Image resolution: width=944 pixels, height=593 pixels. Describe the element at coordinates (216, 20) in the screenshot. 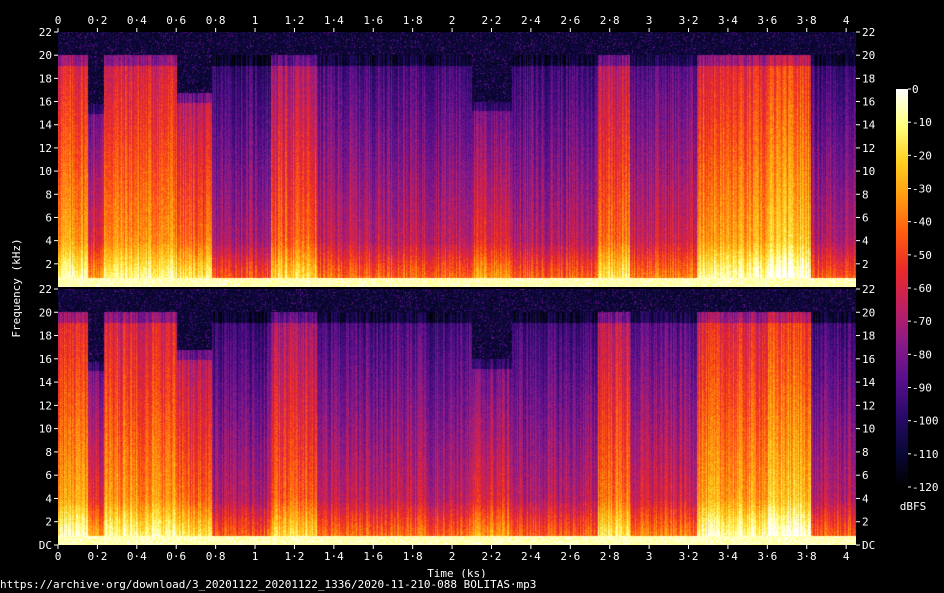

I see `x-tick-label-top: 0·8` at that location.